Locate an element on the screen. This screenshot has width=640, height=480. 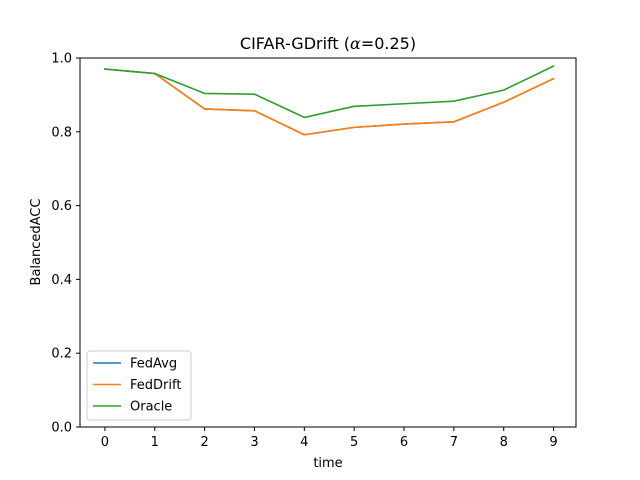
y-tick-label: 0.4 is located at coordinates (61, 280).